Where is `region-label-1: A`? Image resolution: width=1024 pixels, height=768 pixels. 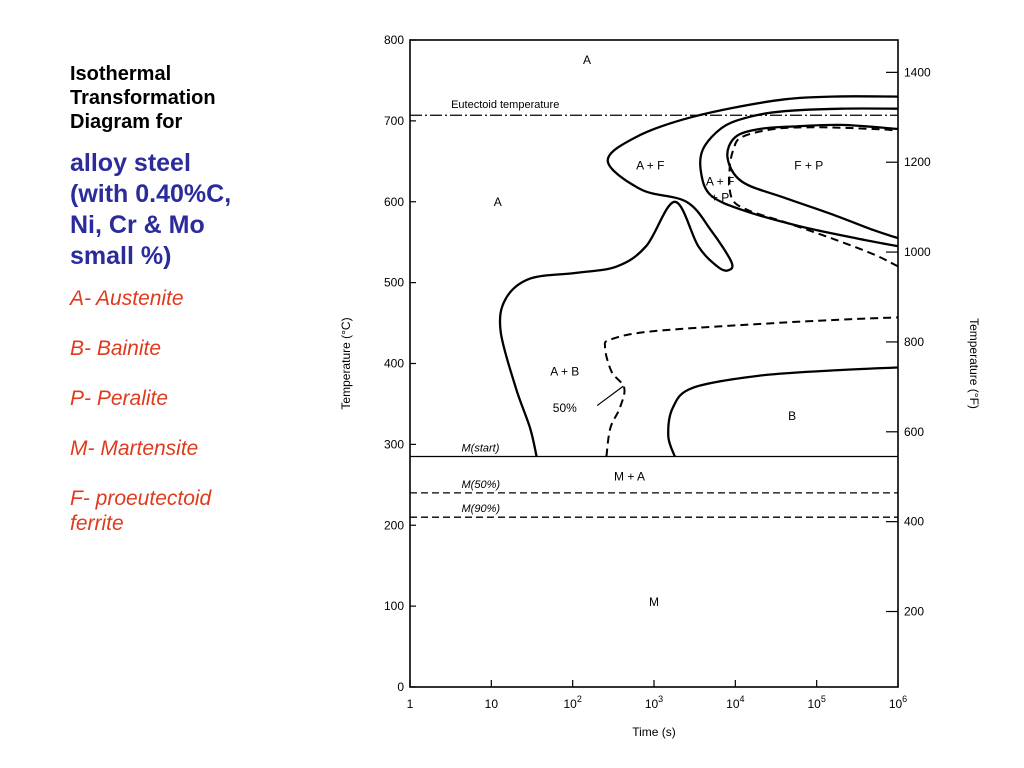 region-label-1: A is located at coordinates (498, 202).